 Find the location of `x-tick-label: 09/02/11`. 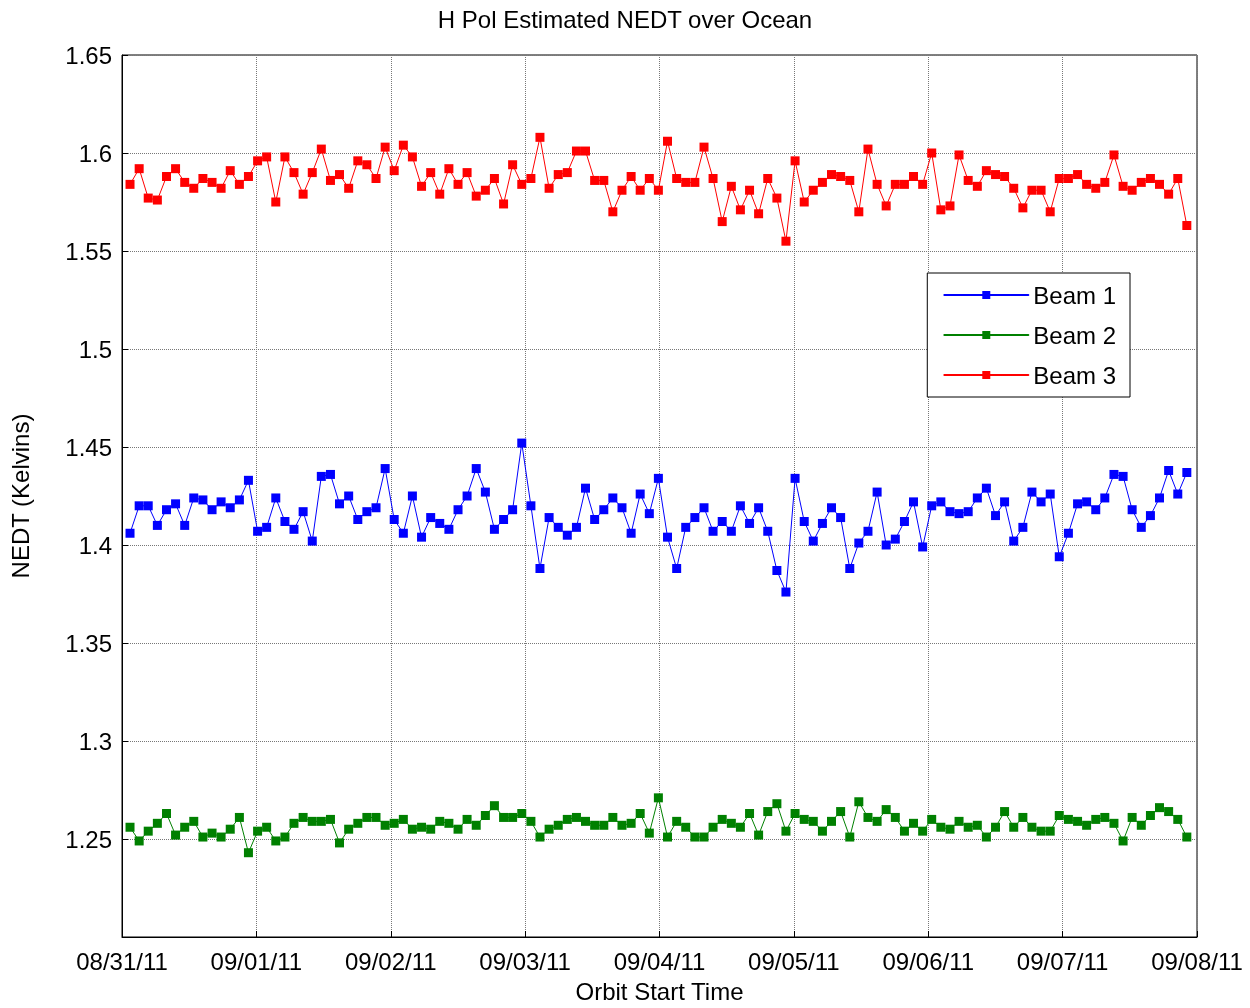

x-tick-label: 09/02/11 is located at coordinates (390, 961).